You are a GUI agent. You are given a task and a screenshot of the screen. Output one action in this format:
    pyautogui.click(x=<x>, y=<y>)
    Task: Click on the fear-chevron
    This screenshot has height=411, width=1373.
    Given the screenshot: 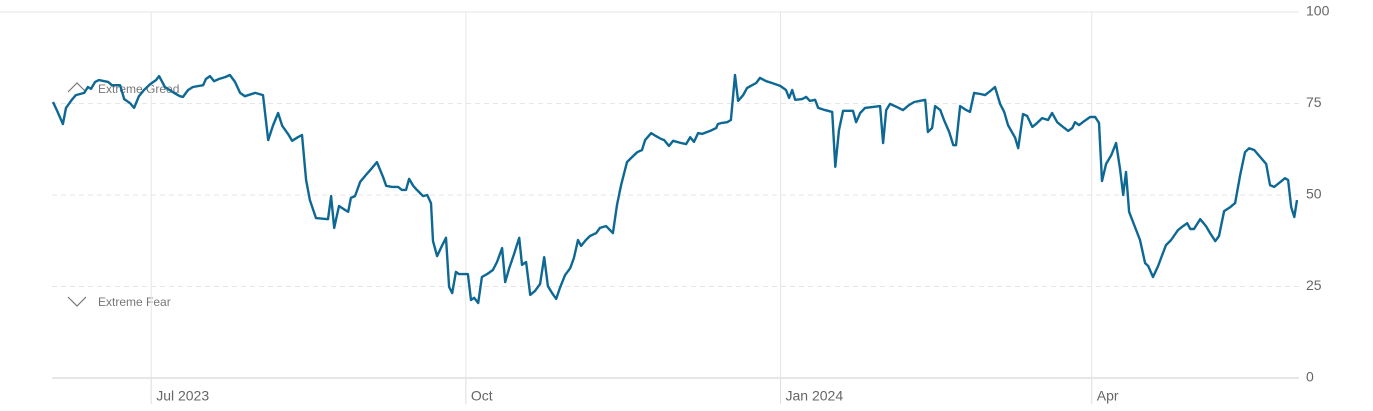 What is the action you would take?
    pyautogui.click(x=77, y=301)
    